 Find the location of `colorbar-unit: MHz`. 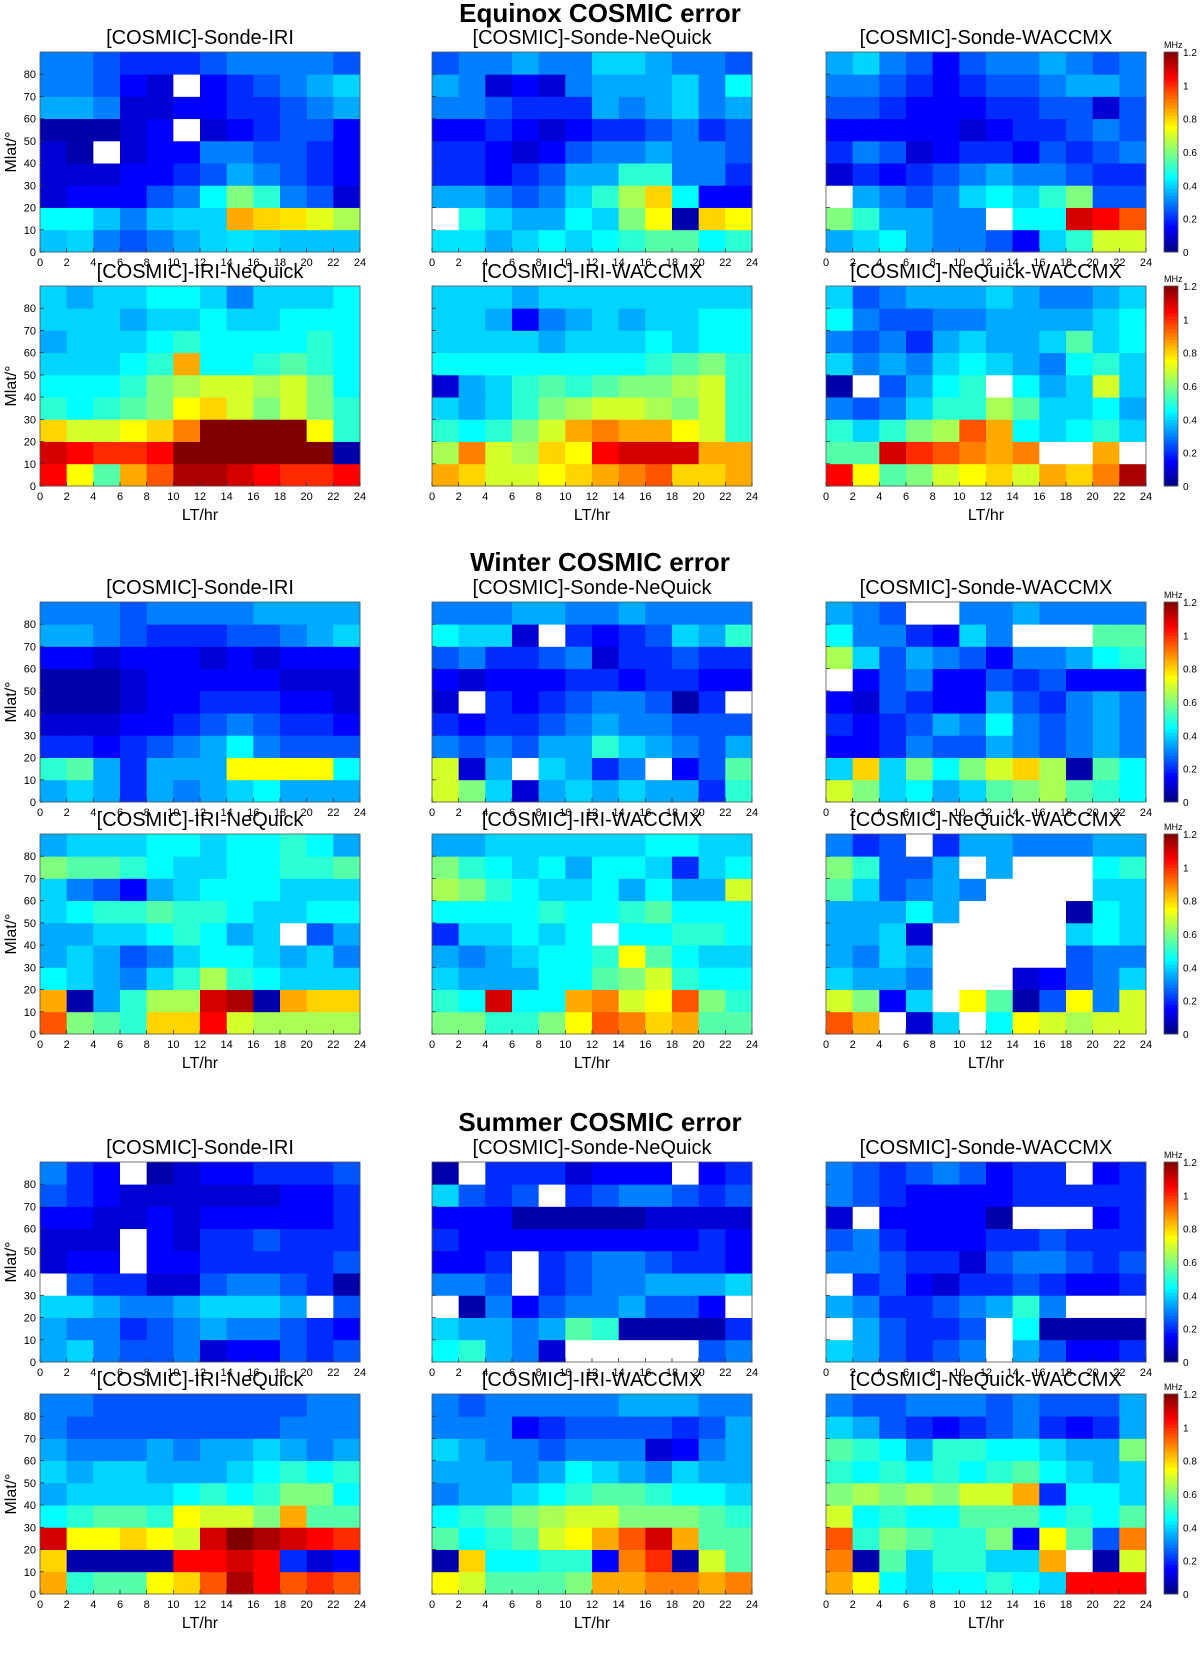

colorbar-unit: MHz is located at coordinates (1173, 595).